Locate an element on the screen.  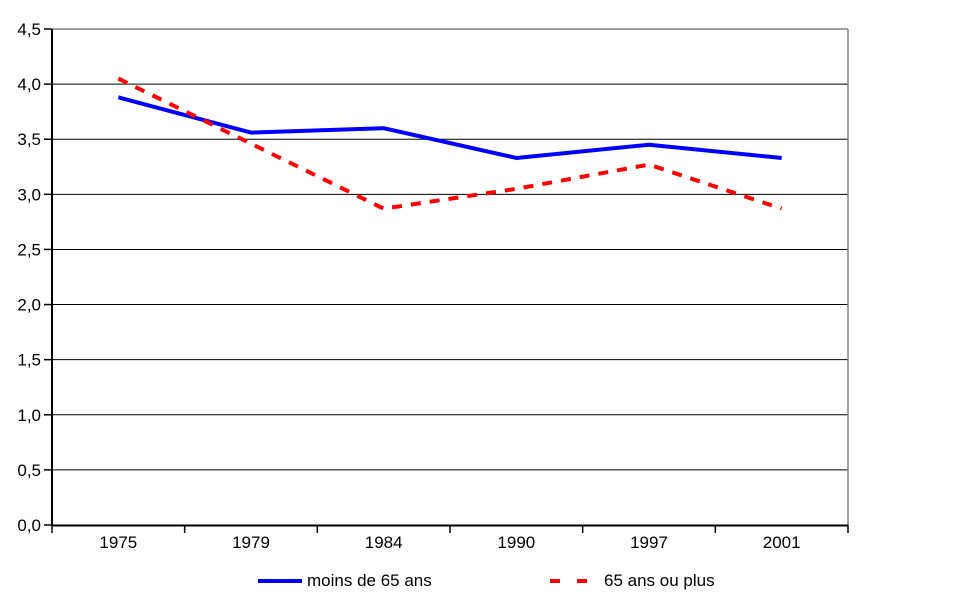
y-axis-label: 3,0 is located at coordinates (29, 194).